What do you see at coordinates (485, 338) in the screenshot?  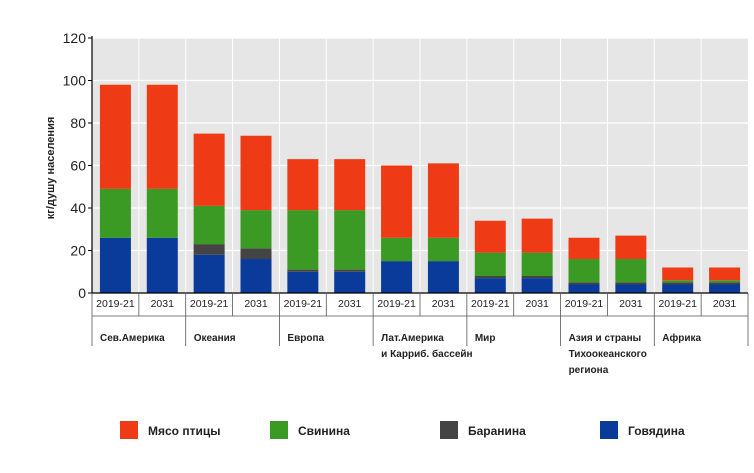 I see `region-label: Мир` at bounding box center [485, 338].